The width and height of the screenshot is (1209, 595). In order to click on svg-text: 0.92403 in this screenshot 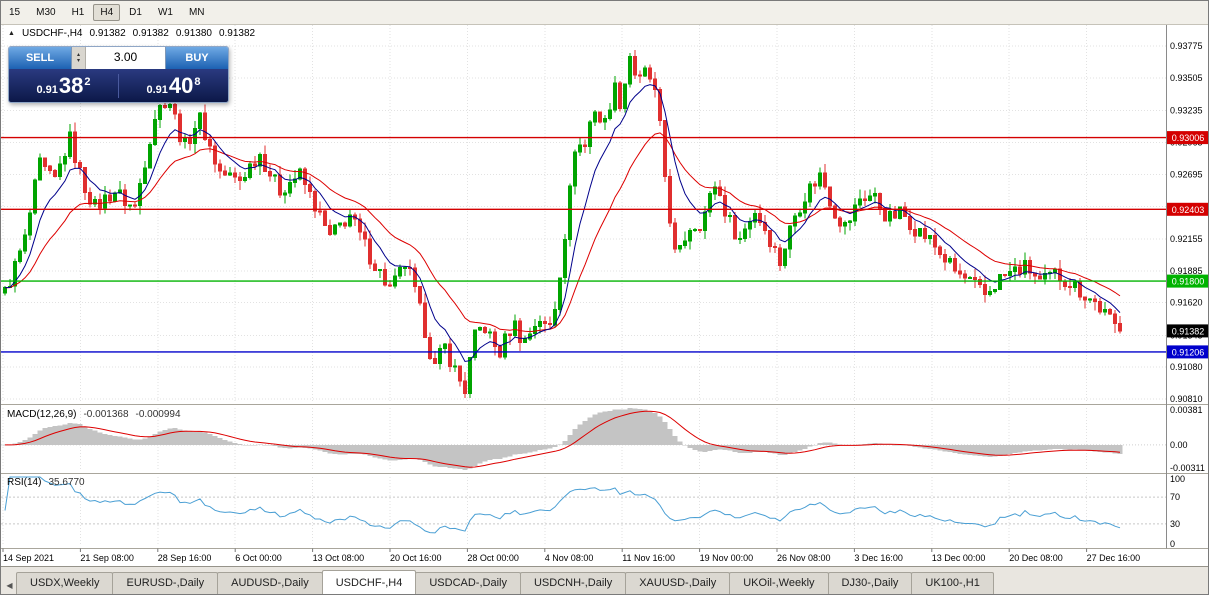, I will do `click(1188, 210)`.